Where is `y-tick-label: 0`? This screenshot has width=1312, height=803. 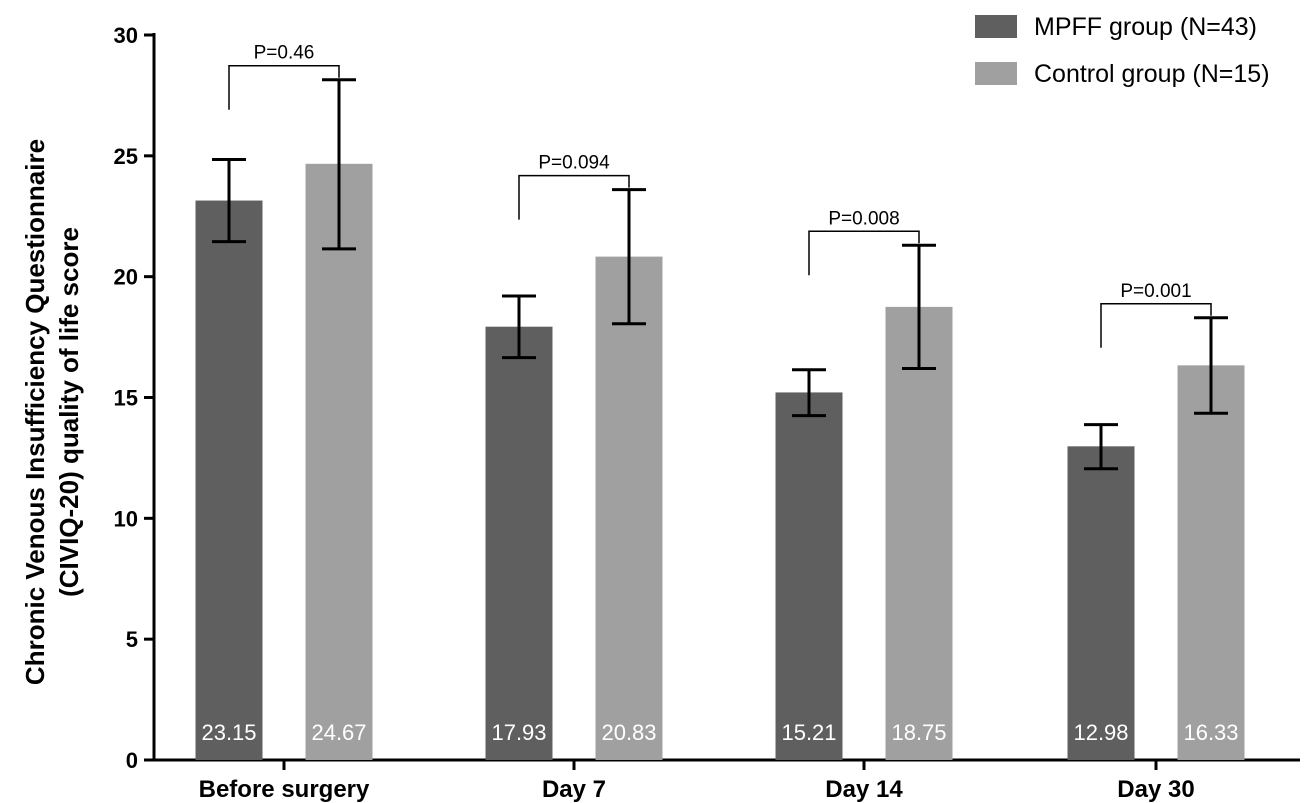
y-tick-label: 0 is located at coordinates (132, 760).